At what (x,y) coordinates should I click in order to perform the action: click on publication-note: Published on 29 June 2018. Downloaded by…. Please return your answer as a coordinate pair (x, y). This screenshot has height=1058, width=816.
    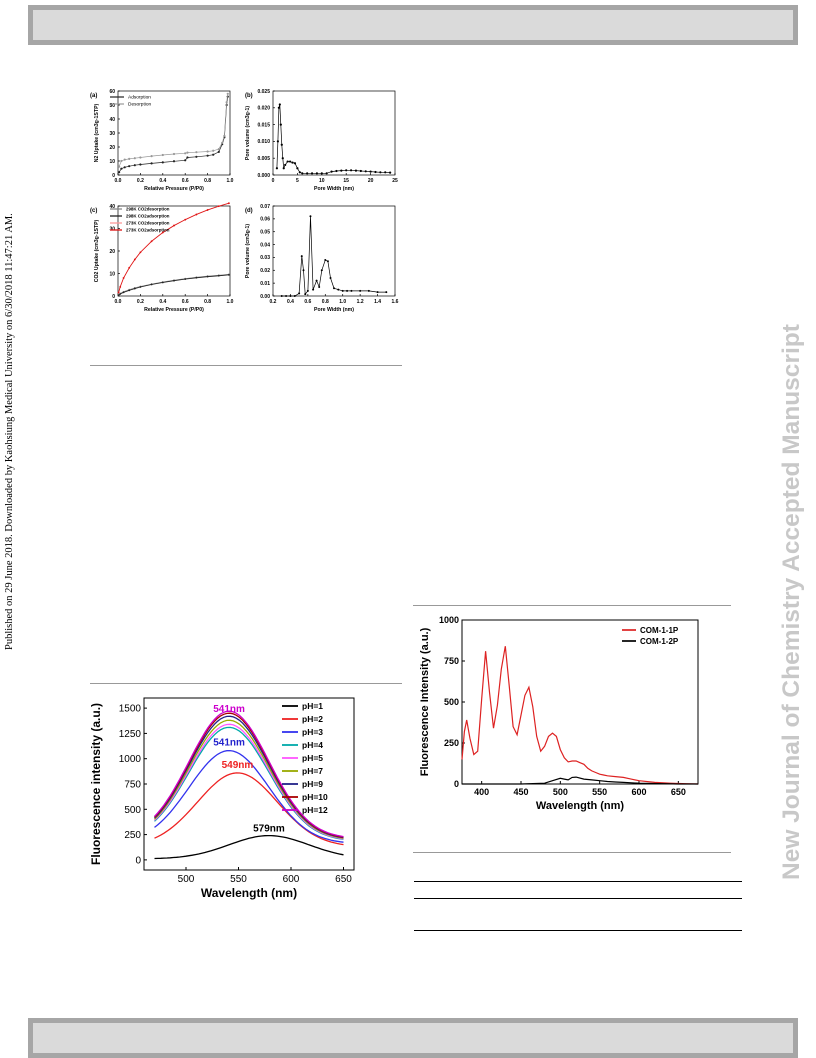
    Looking at the image, I should click on (9, 415).